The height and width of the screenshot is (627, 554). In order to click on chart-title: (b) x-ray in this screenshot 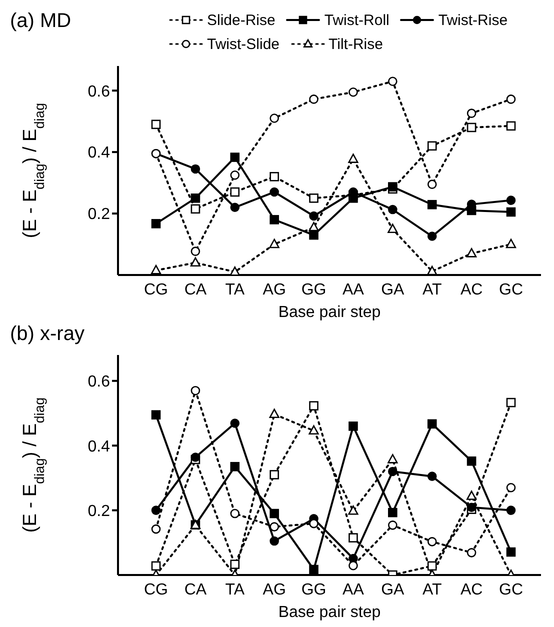, I will do `click(47, 334)`.